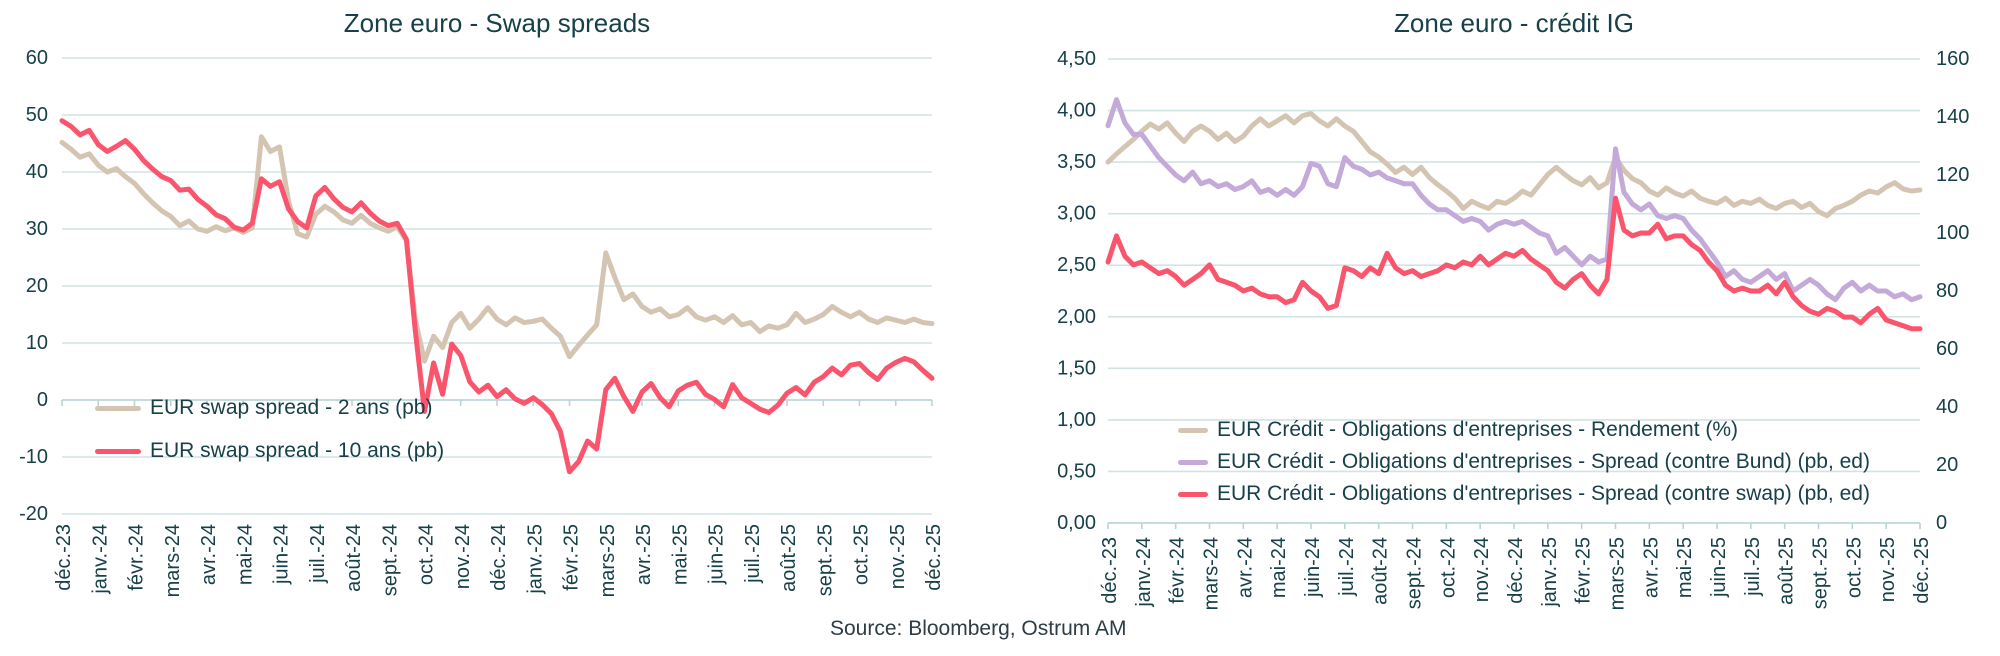  I want to click on y-axis-tick-label: 1,50, so click(1076, 368).